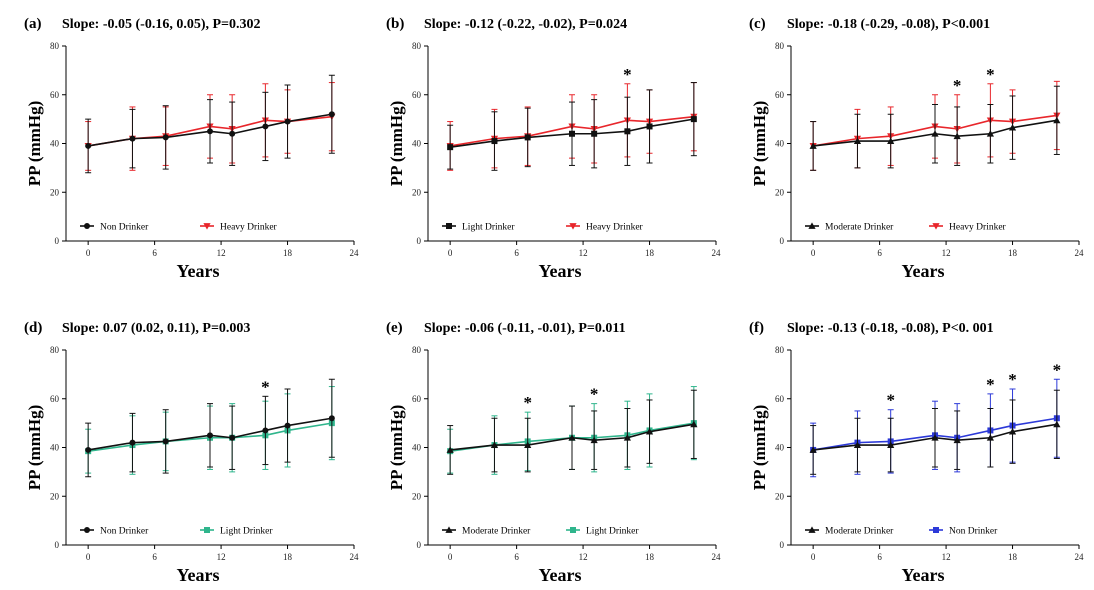 This screenshot has height=590, width=1094. I want to click on series-light-drinker, so click(572, 126).